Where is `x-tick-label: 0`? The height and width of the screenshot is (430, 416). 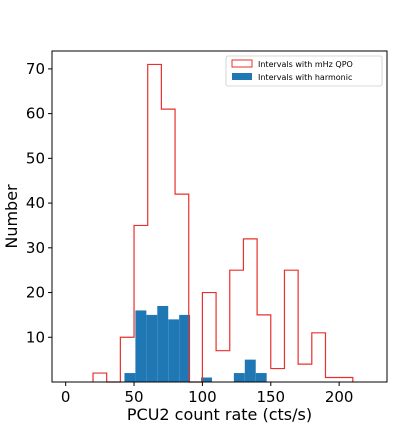 x-tick-label: 0 is located at coordinates (66, 397).